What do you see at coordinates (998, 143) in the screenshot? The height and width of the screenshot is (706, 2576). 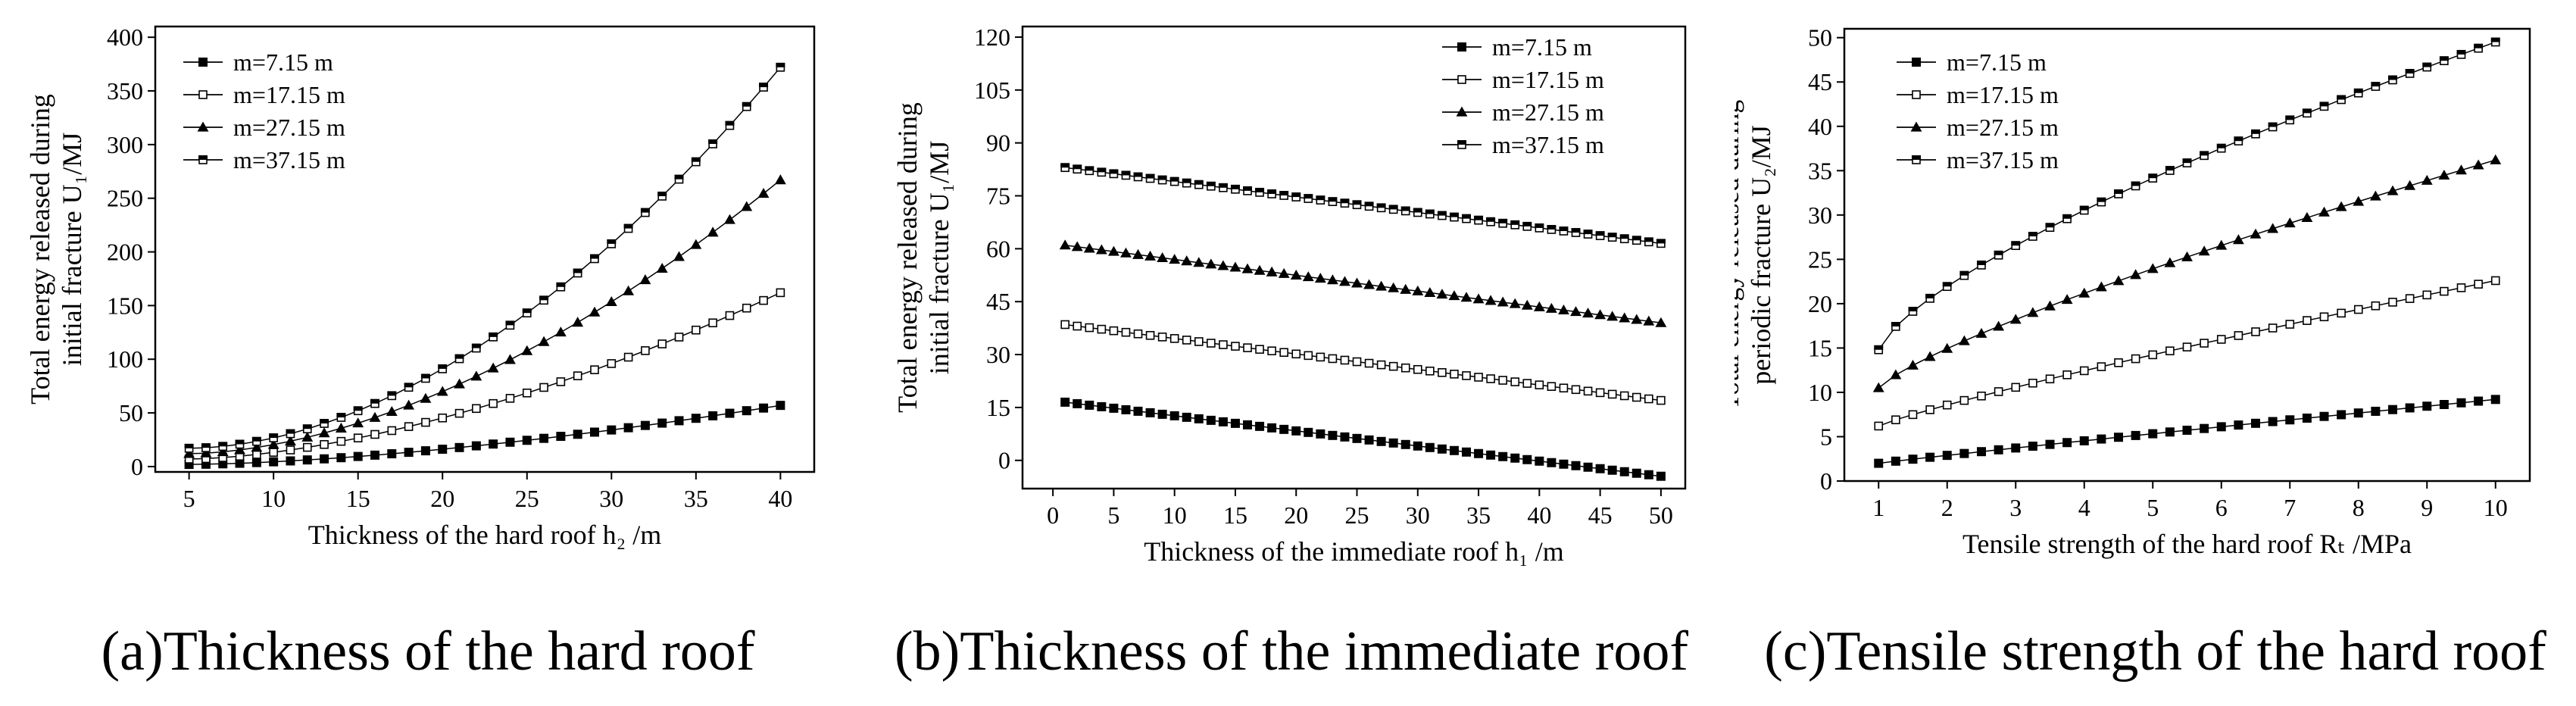 I see `y-tick-label: 90` at bounding box center [998, 143].